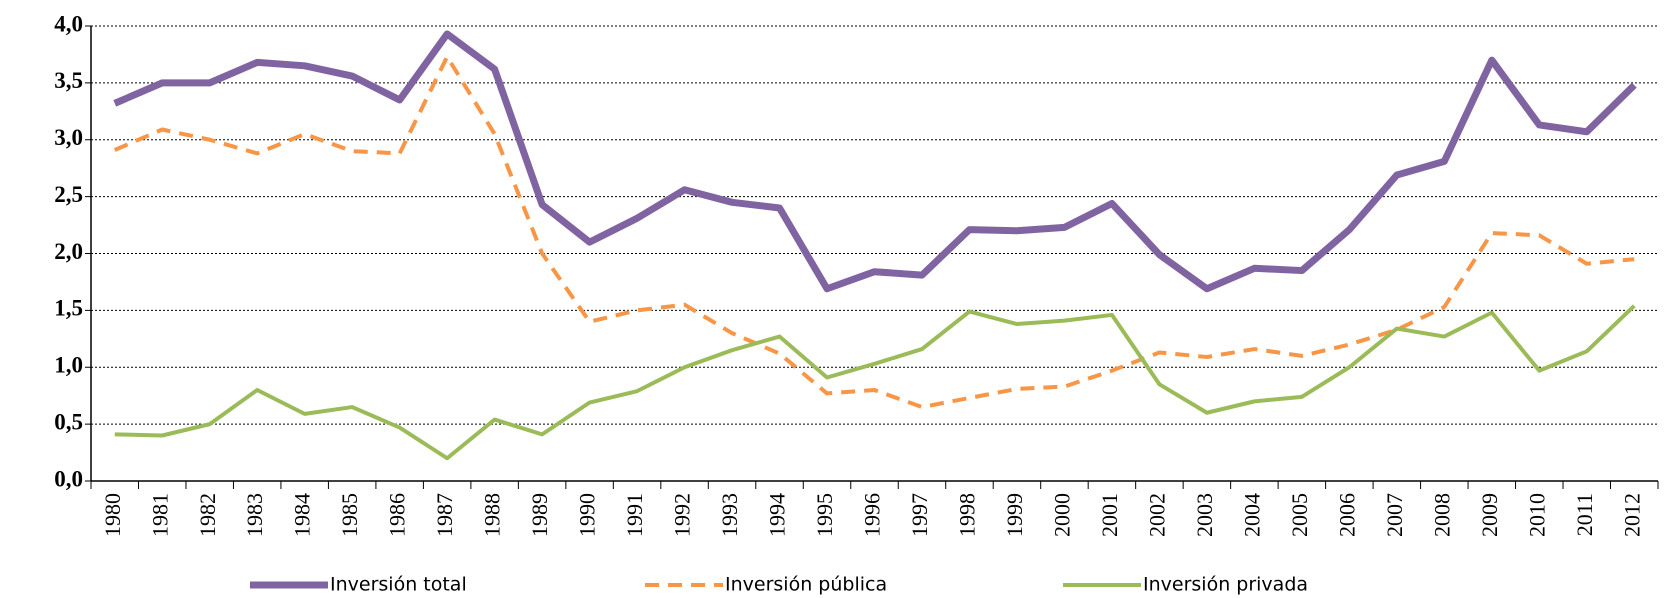  I want to click on x-tick-label: 1993, so click(729, 515).